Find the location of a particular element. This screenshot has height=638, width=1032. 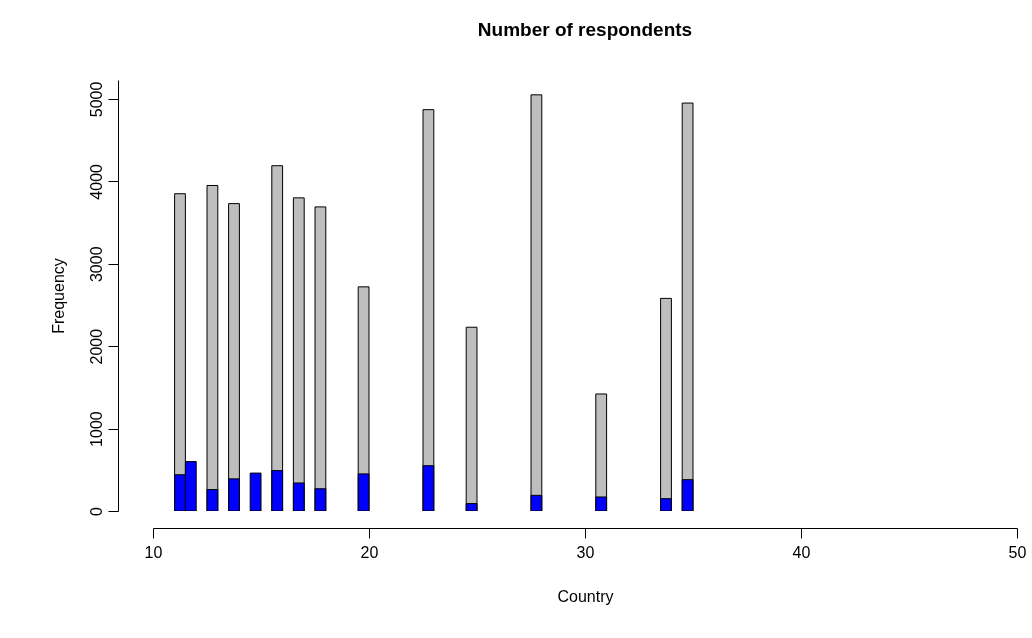

x-tick-label: 30 is located at coordinates (585, 552).